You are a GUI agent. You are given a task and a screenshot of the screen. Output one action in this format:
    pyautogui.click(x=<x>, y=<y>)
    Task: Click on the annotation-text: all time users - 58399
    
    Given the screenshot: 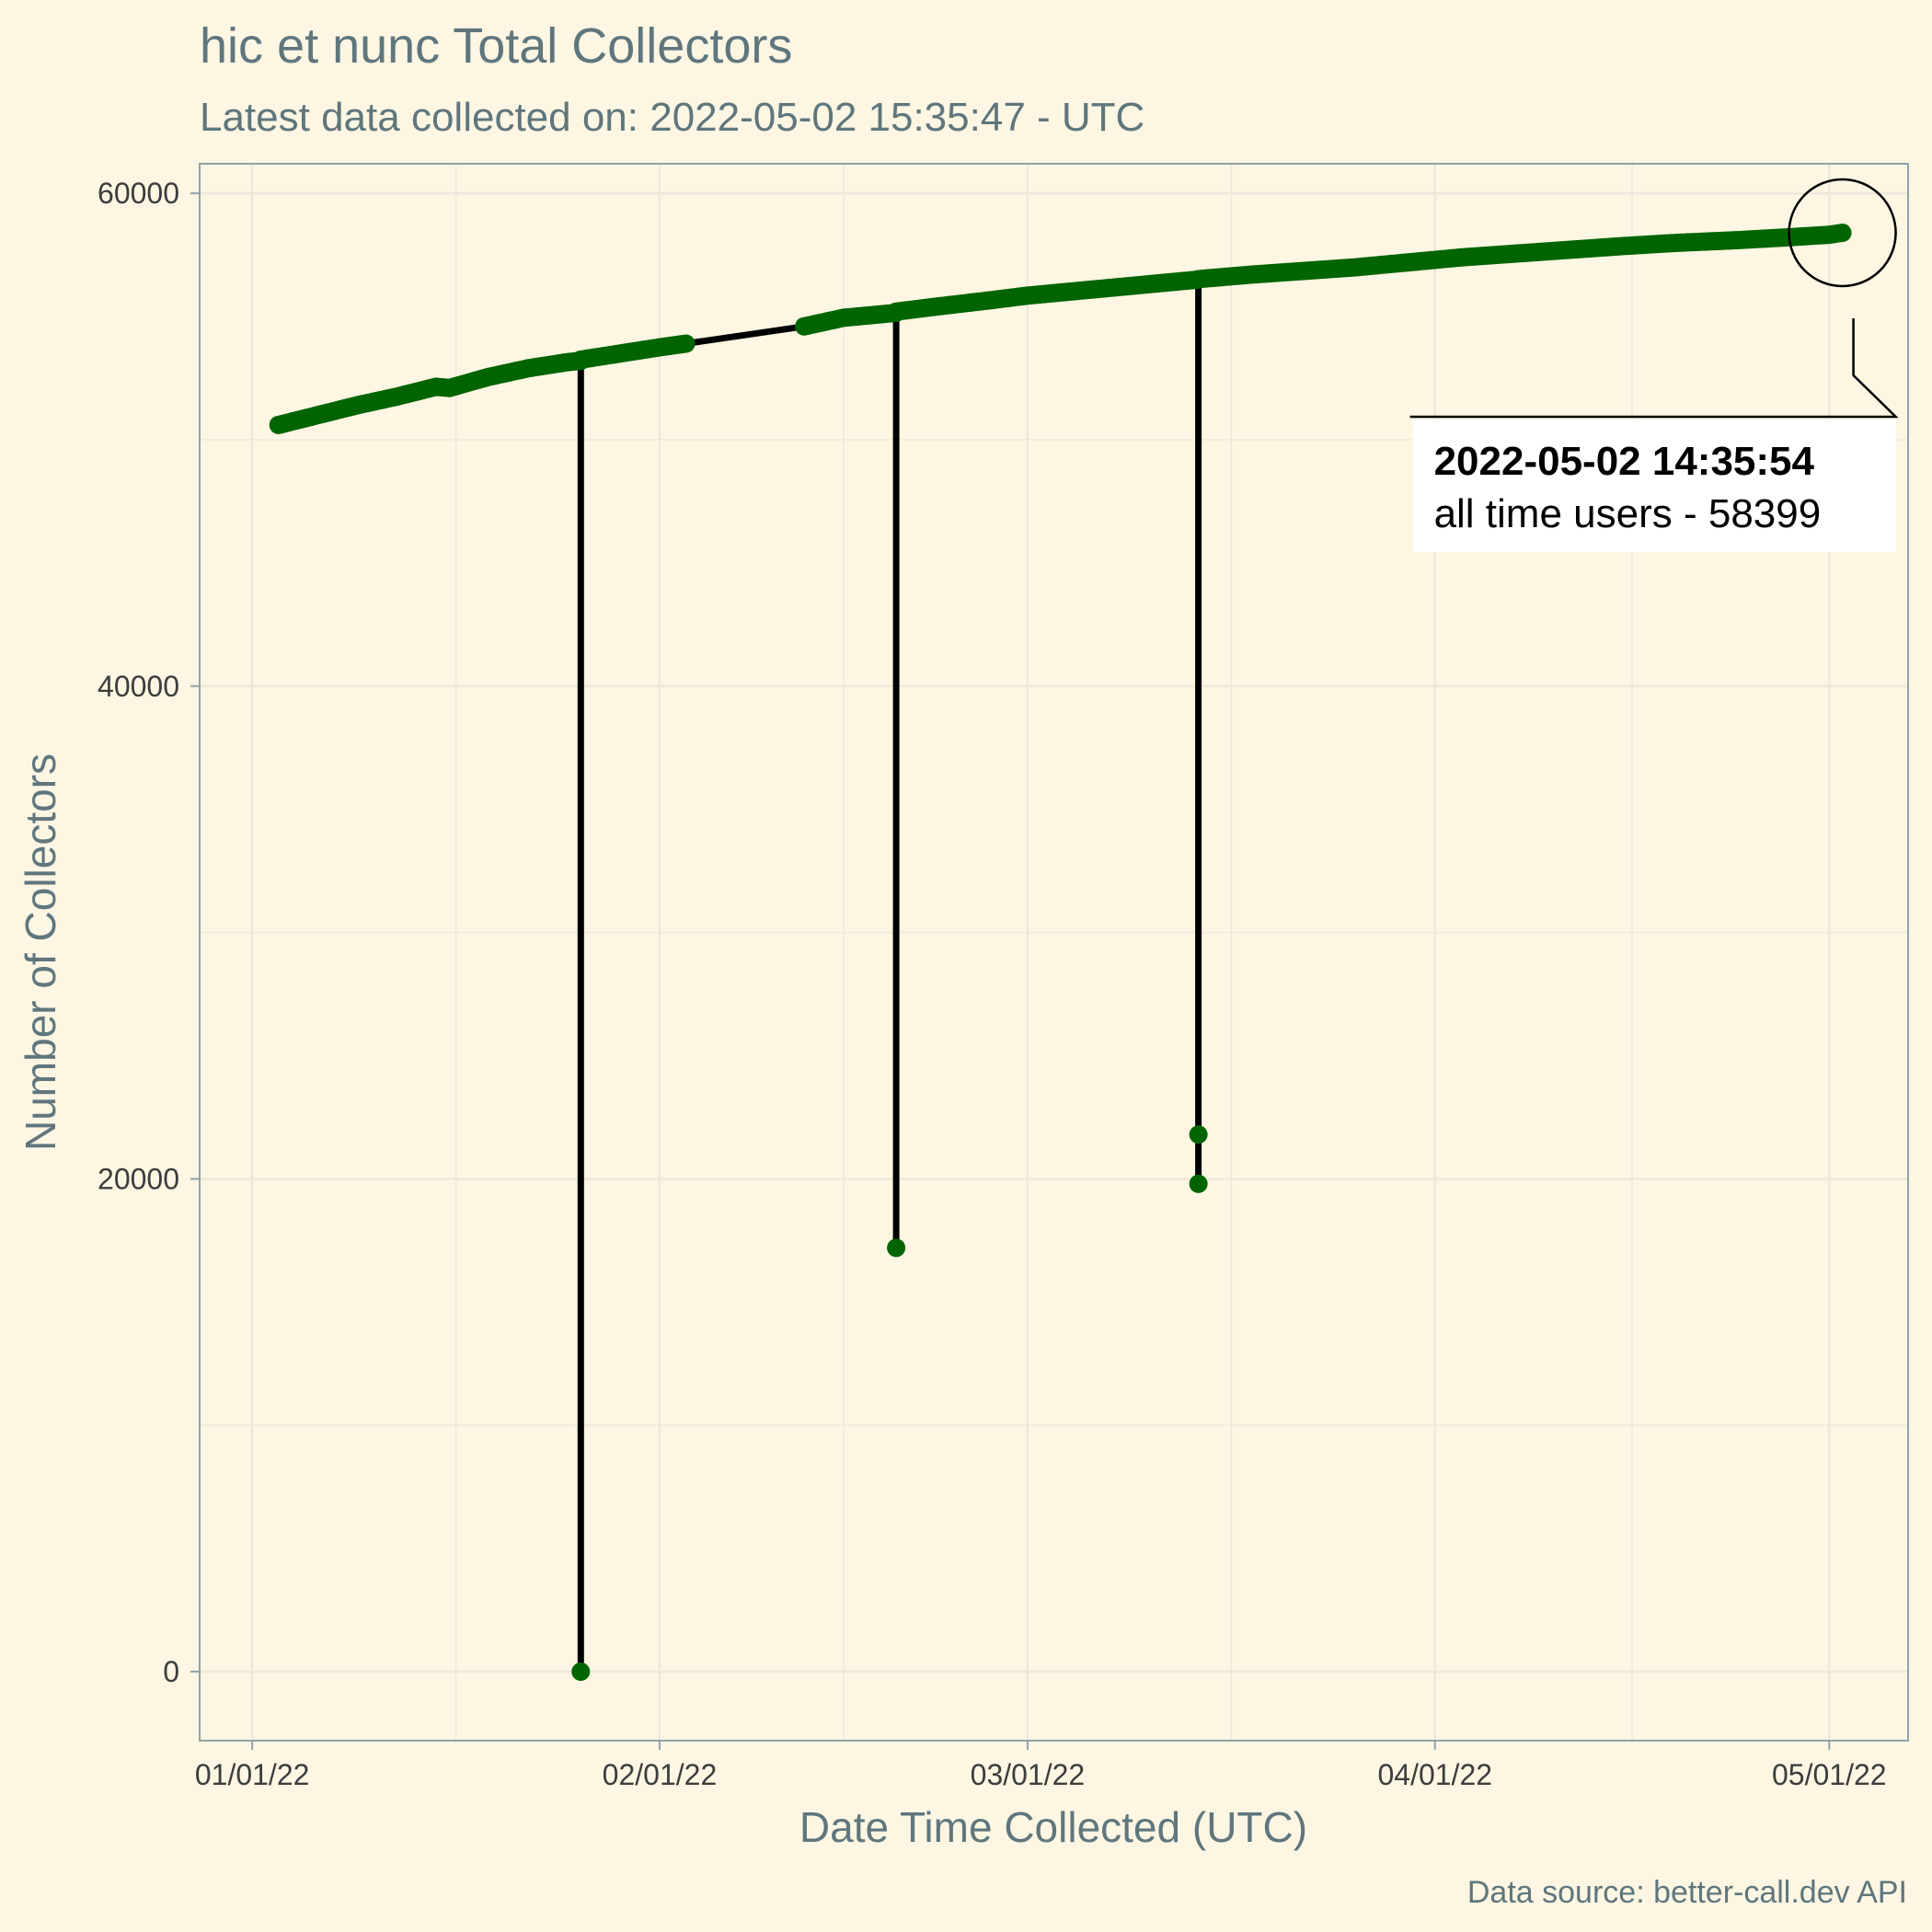 What is the action you would take?
    pyautogui.click(x=1628, y=513)
    